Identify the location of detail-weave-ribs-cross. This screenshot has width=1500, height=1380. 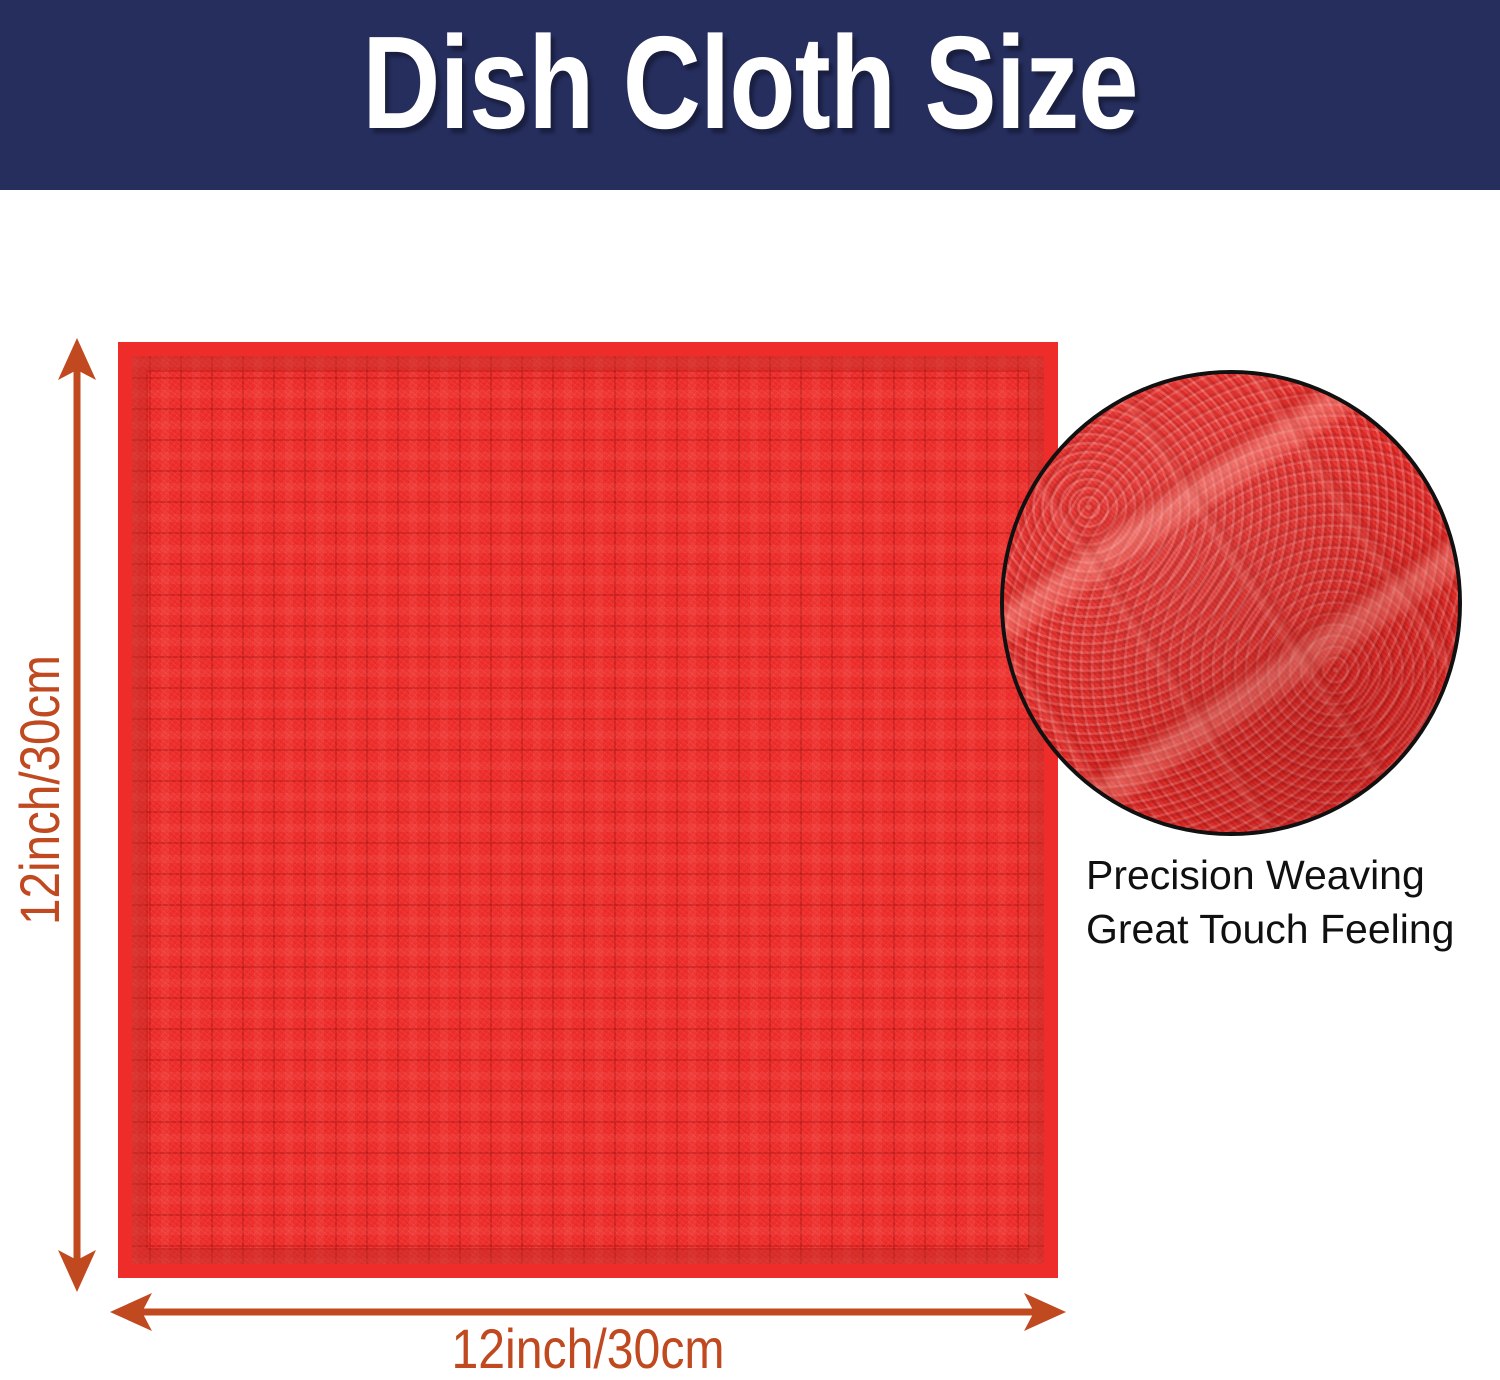
(1231, 603).